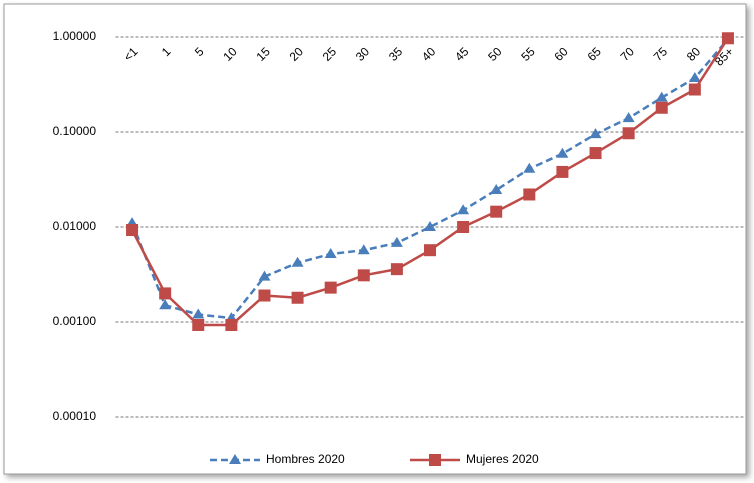  I want to click on y-tick-label: 0.10000, so click(75, 131).